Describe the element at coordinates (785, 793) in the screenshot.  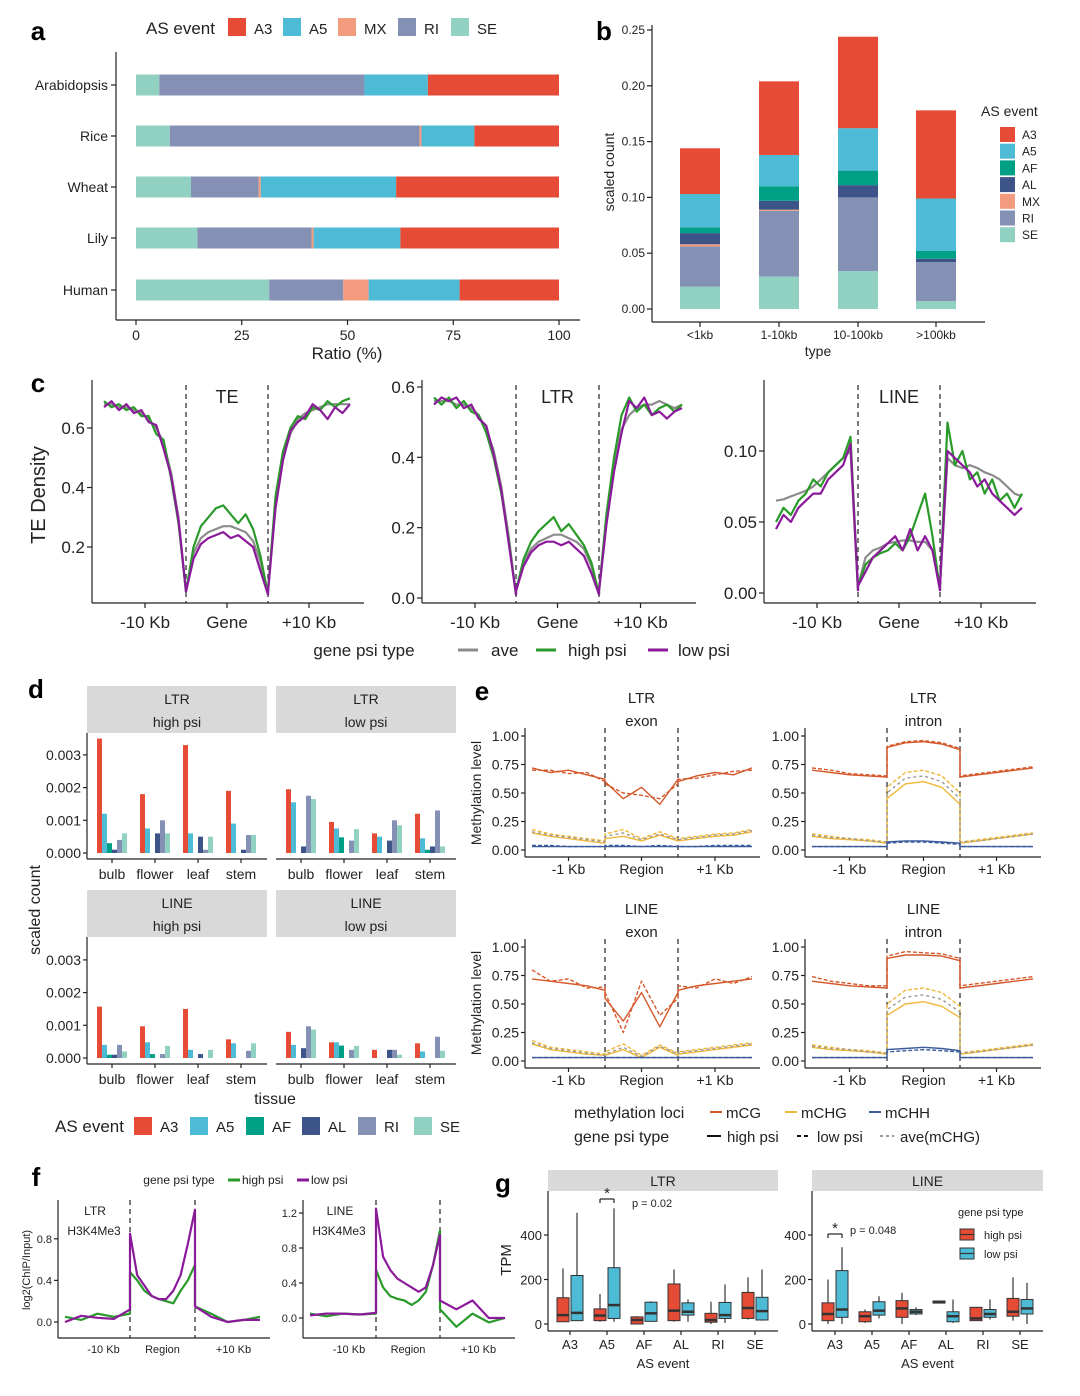
I see `y-tick-label: 0.50` at that location.